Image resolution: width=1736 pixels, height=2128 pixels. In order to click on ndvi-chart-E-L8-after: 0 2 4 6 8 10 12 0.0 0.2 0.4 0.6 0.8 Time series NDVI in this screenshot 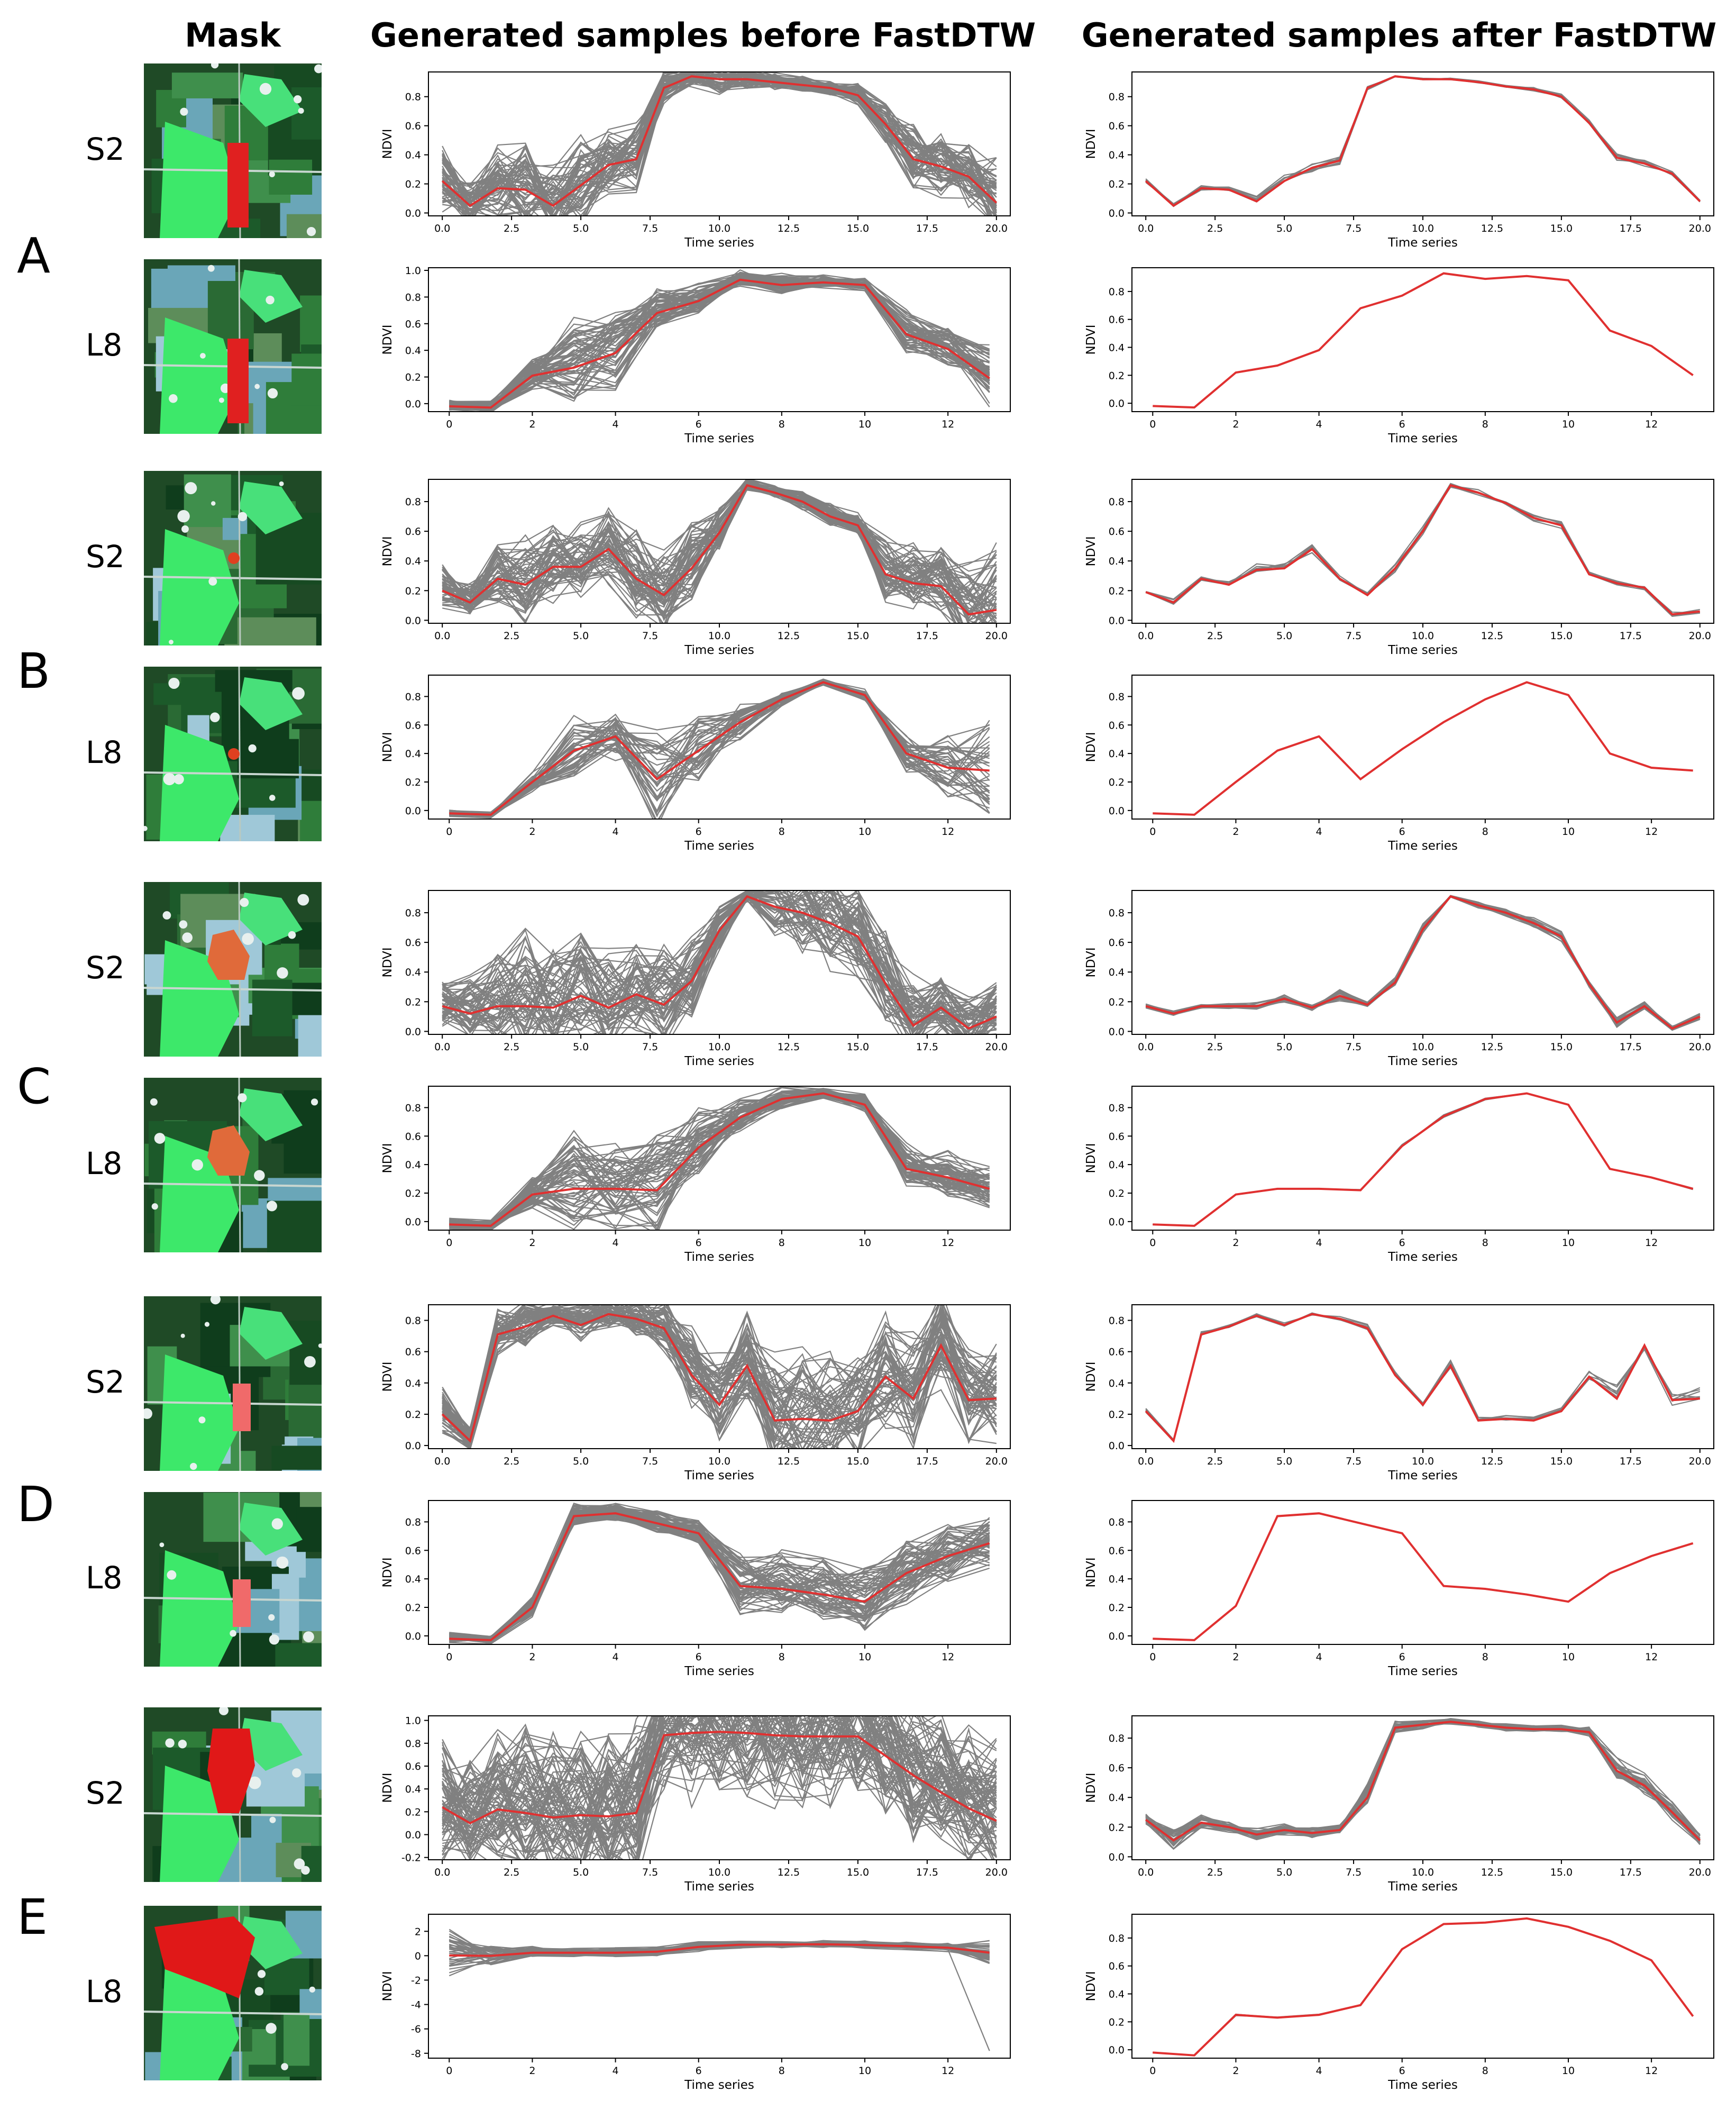, I will do `click(1399, 2002)`.